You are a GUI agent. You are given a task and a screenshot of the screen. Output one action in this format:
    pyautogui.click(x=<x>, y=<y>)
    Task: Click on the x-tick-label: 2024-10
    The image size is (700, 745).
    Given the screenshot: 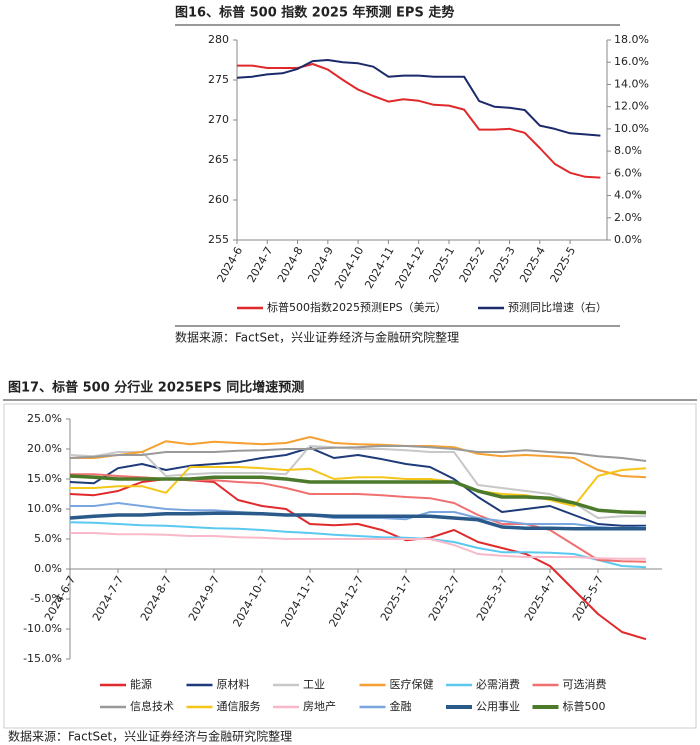 What is the action you would take?
    pyautogui.click(x=349, y=268)
    